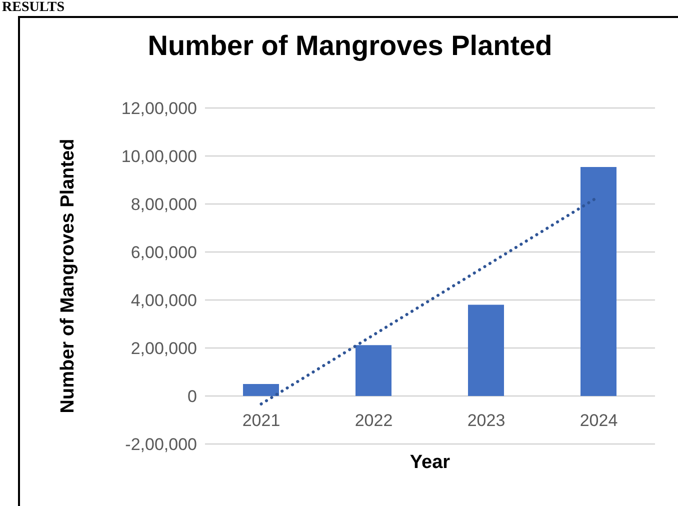  I want to click on y-tick-label: 12,00,000, so click(159, 108).